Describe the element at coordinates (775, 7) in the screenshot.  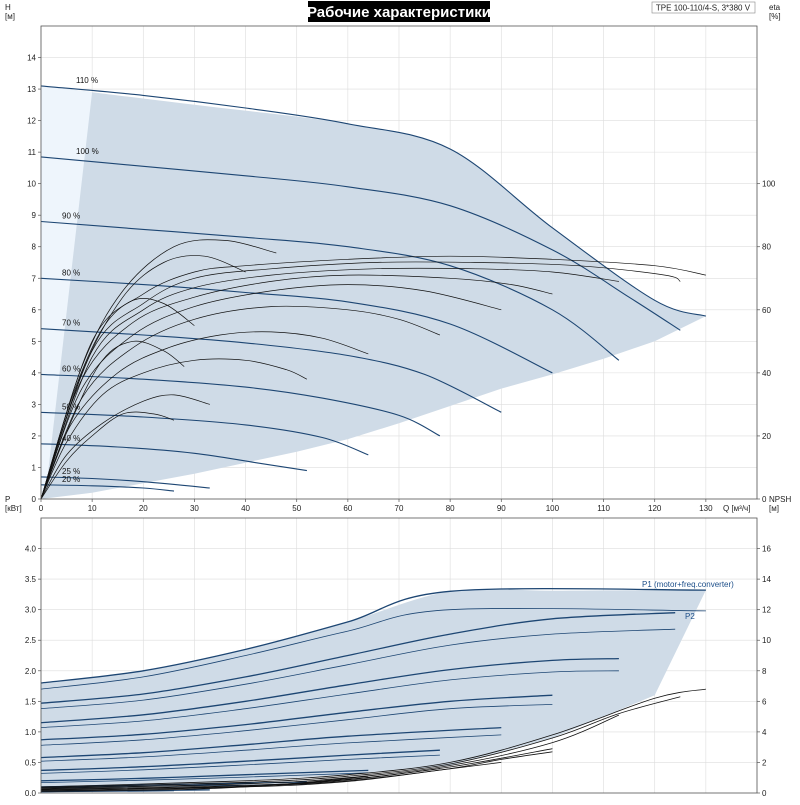
I see `y2-axis-label: eta` at that location.